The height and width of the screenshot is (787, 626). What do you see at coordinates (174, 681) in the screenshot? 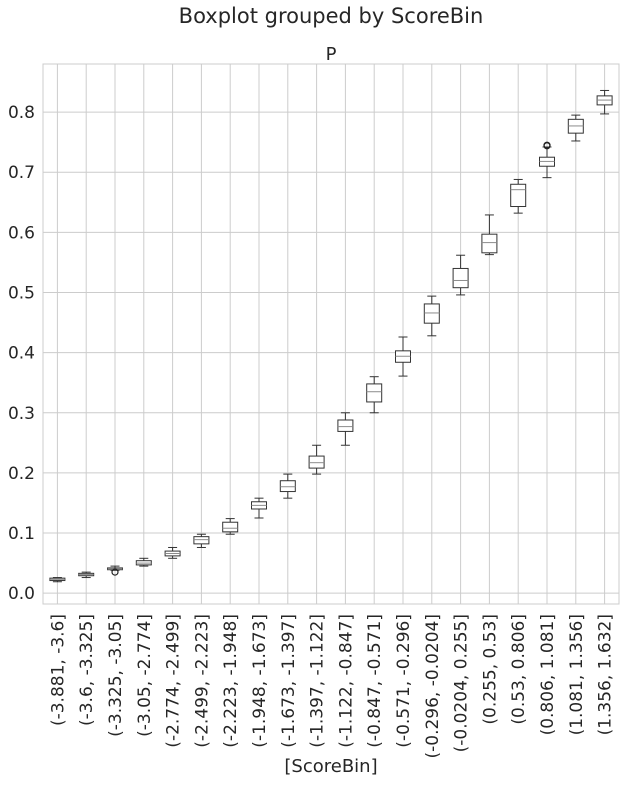
I see `x-tick-label: (-2.774, -2.499]` at bounding box center [174, 681].